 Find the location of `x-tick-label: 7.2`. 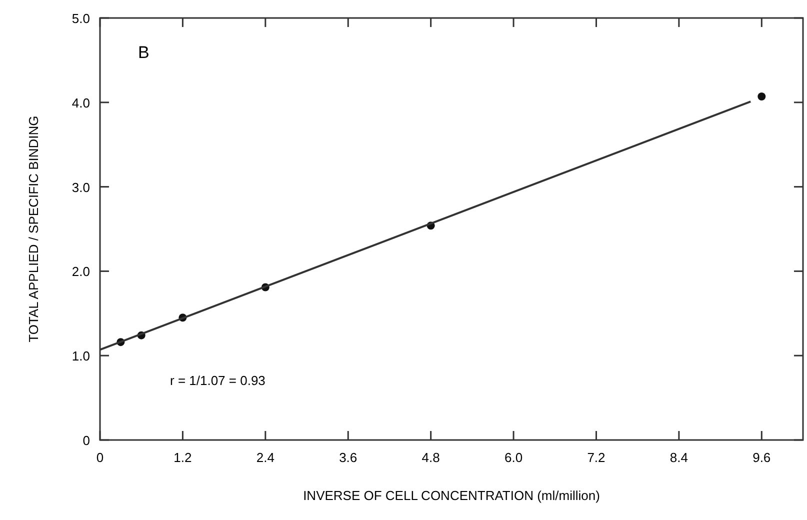

x-tick-label: 7.2 is located at coordinates (596, 457).